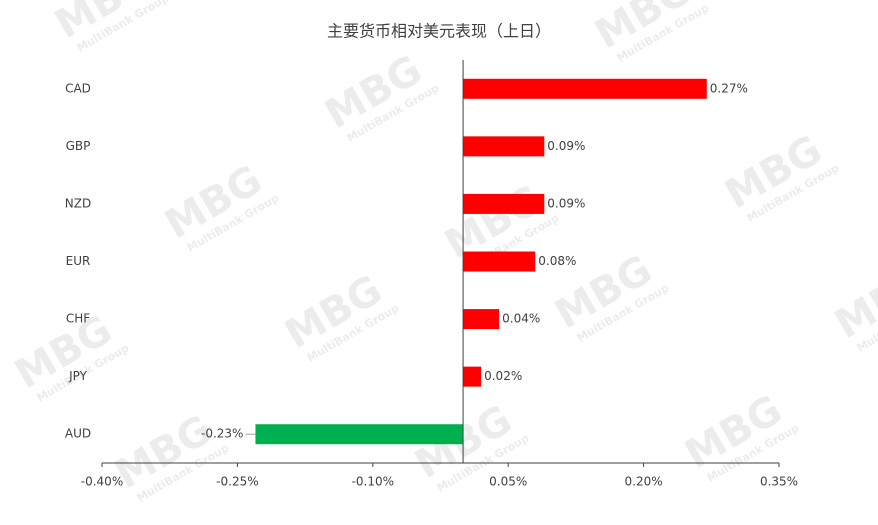 The image size is (878, 525). What do you see at coordinates (78, 88) in the screenshot?
I see `y-tick-label: CAD` at bounding box center [78, 88].